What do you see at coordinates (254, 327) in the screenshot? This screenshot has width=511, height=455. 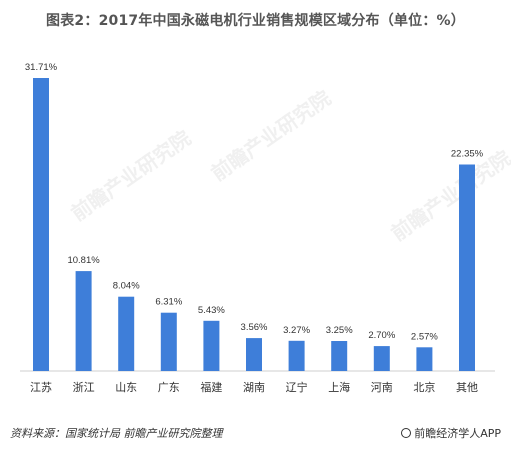 I see `value-label-5: 3.56%` at bounding box center [254, 327].